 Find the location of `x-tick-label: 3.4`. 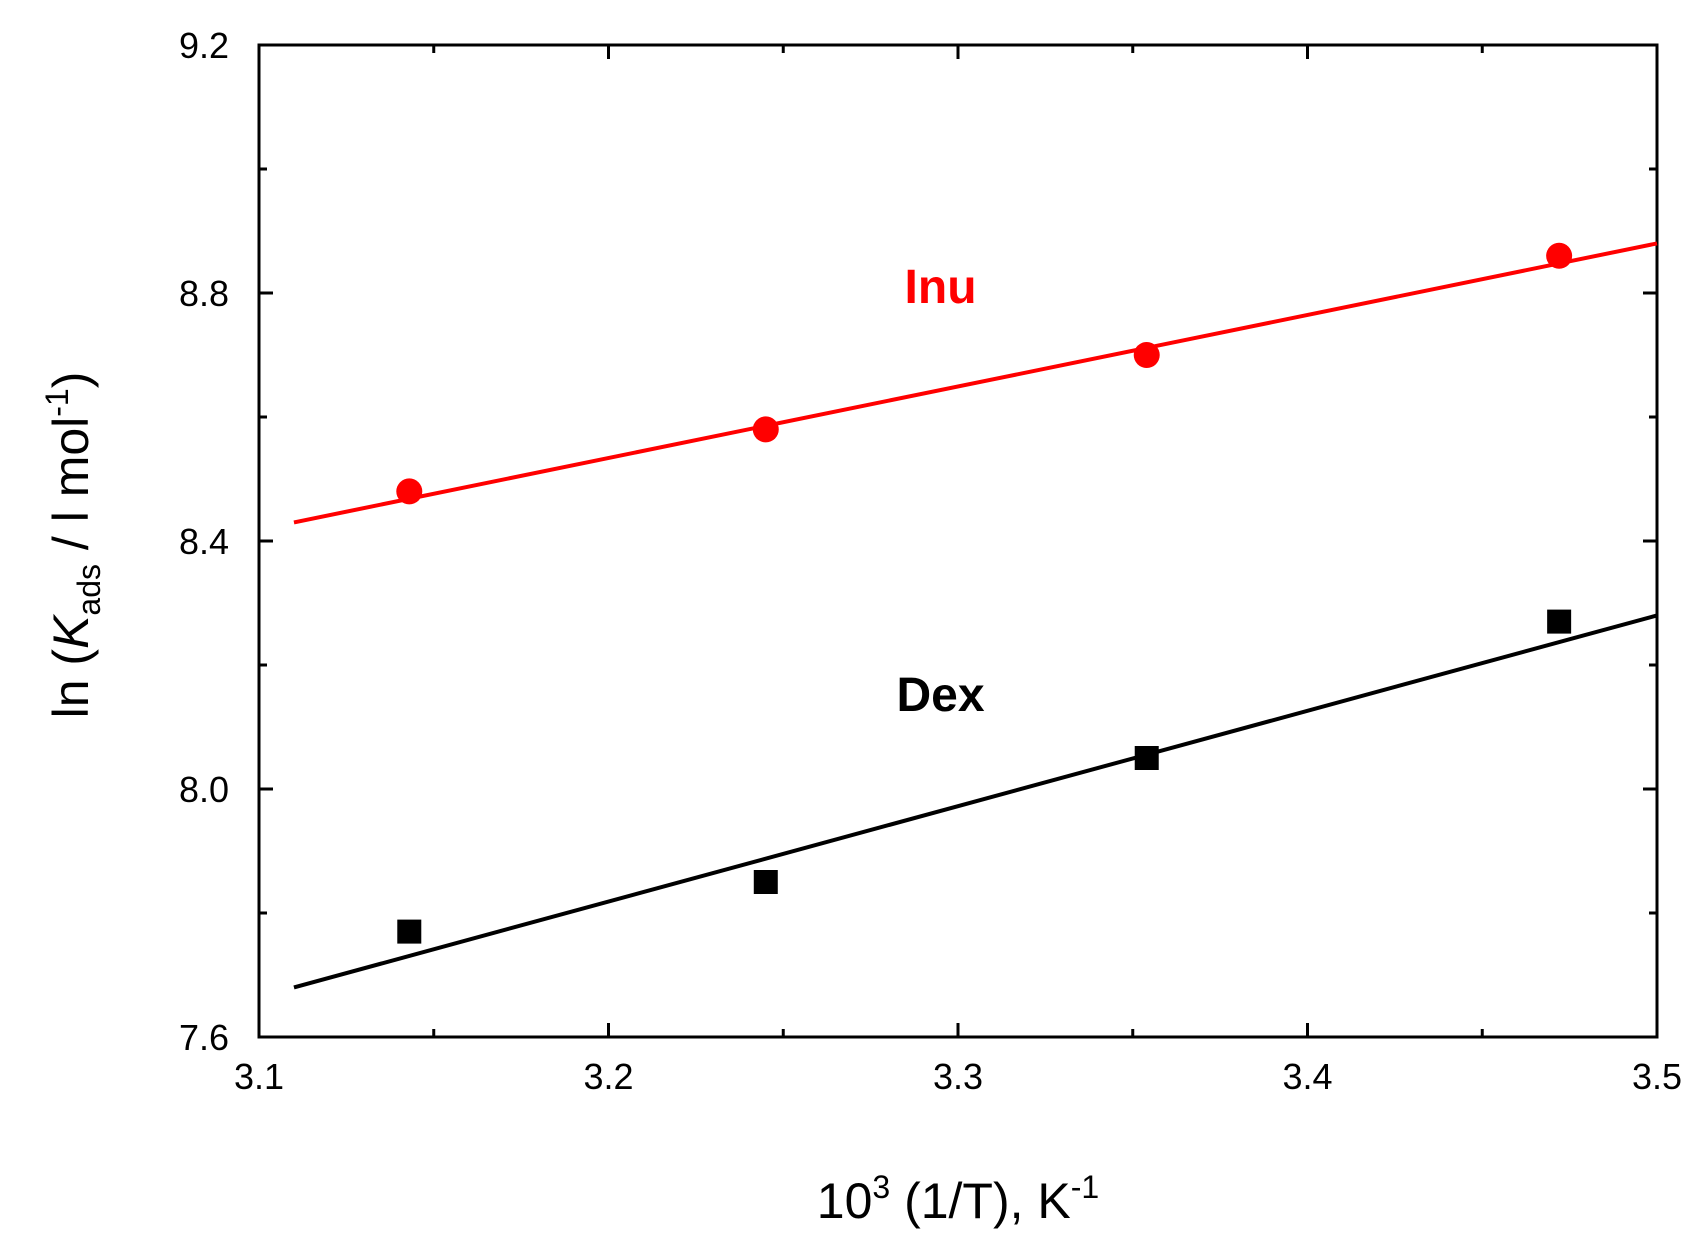

x-tick-label: 3.4 is located at coordinates (1307, 1076).